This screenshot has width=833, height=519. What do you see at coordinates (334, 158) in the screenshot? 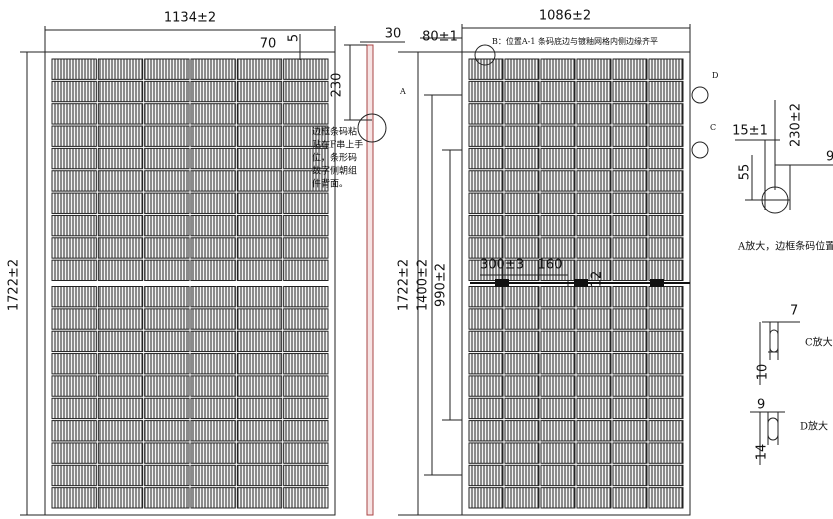
I see `note-line: 位，条形码` at bounding box center [334, 158].